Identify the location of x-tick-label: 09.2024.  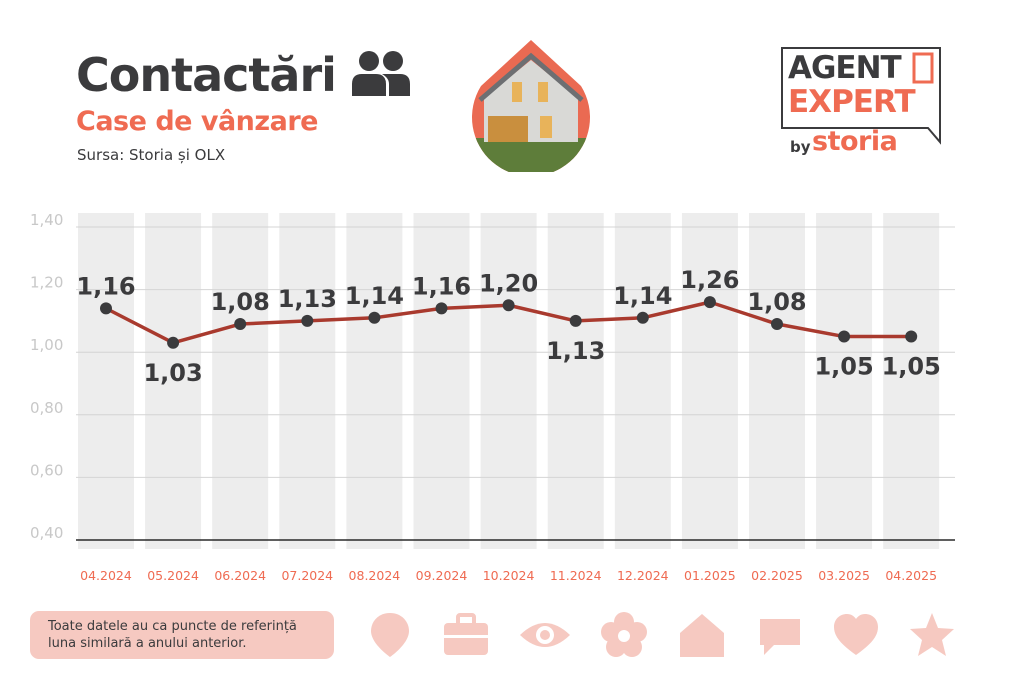
(442, 575).